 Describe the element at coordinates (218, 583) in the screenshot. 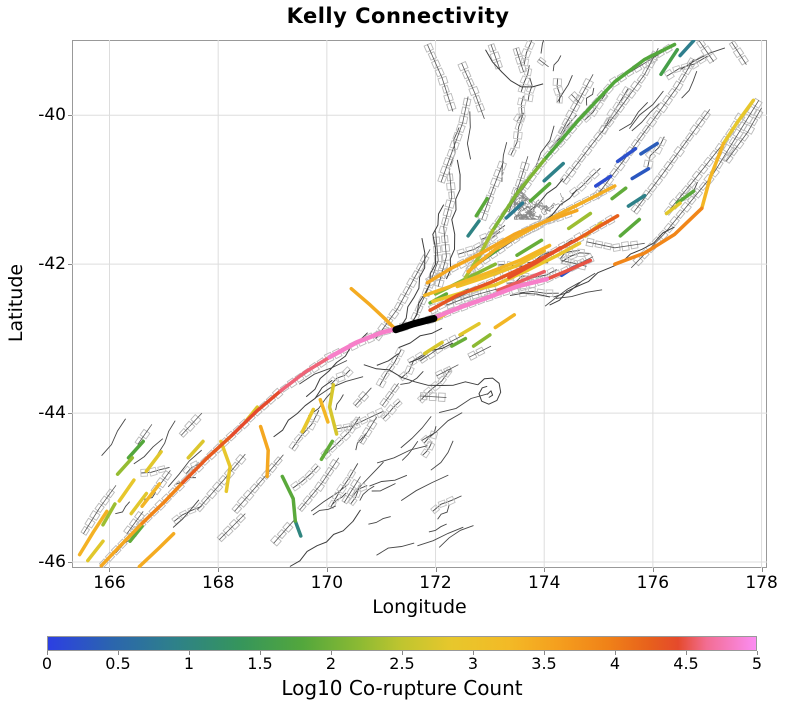

I see `x-tick-label: 168` at that location.